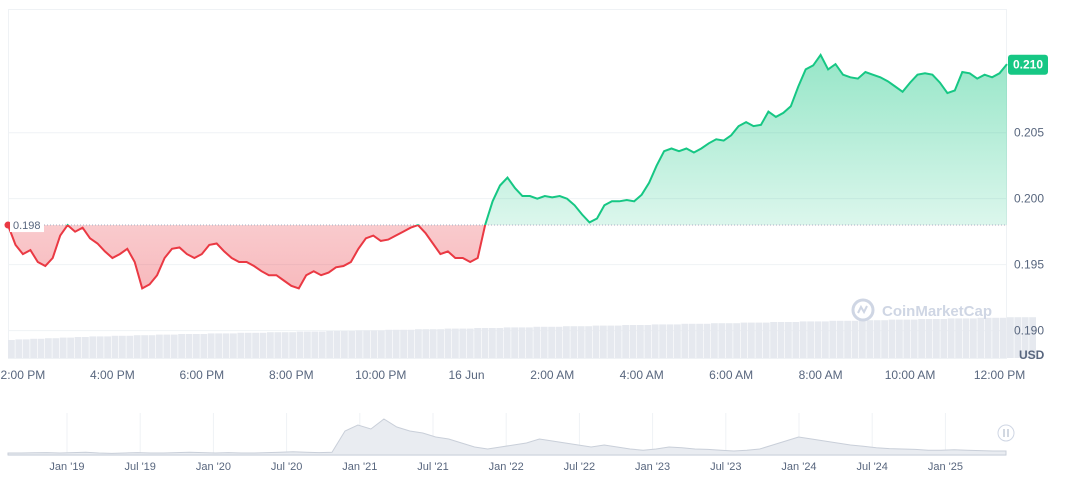 Image resolution: width=1072 pixels, height=477 pixels. Describe the element at coordinates (1029, 199) in the screenshot. I see `y-tick-label: 0.200` at that location.